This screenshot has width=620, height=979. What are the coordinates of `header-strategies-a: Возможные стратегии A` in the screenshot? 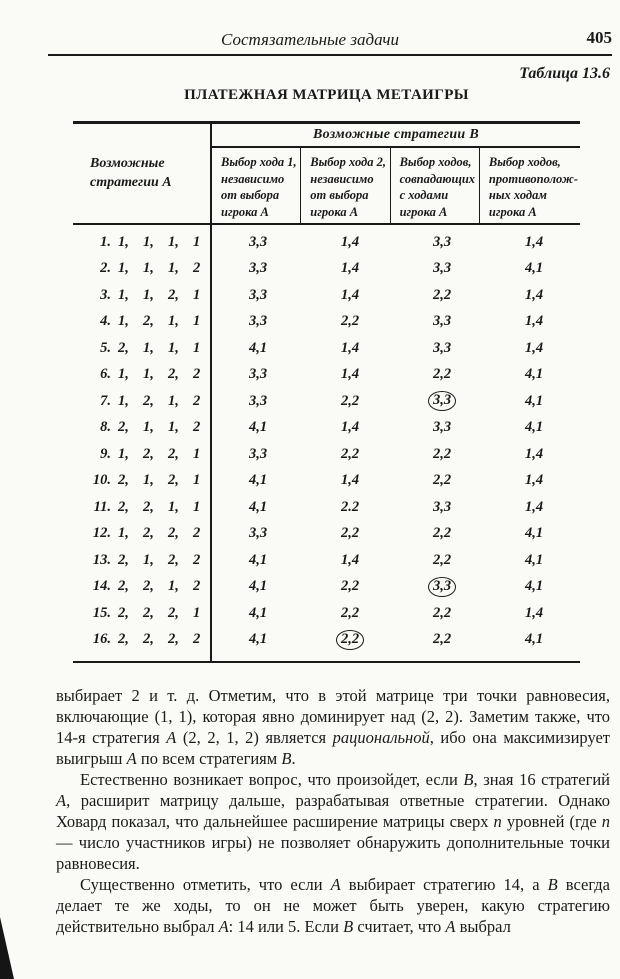 It's located at (131, 172).